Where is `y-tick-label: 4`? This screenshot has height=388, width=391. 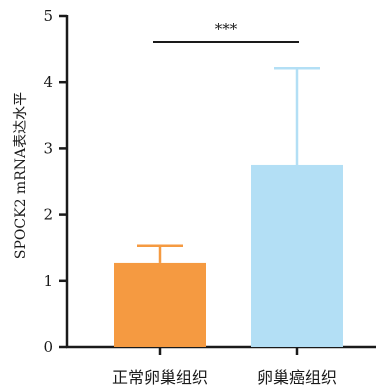
y-tick-label: 4 is located at coordinates (48, 82).